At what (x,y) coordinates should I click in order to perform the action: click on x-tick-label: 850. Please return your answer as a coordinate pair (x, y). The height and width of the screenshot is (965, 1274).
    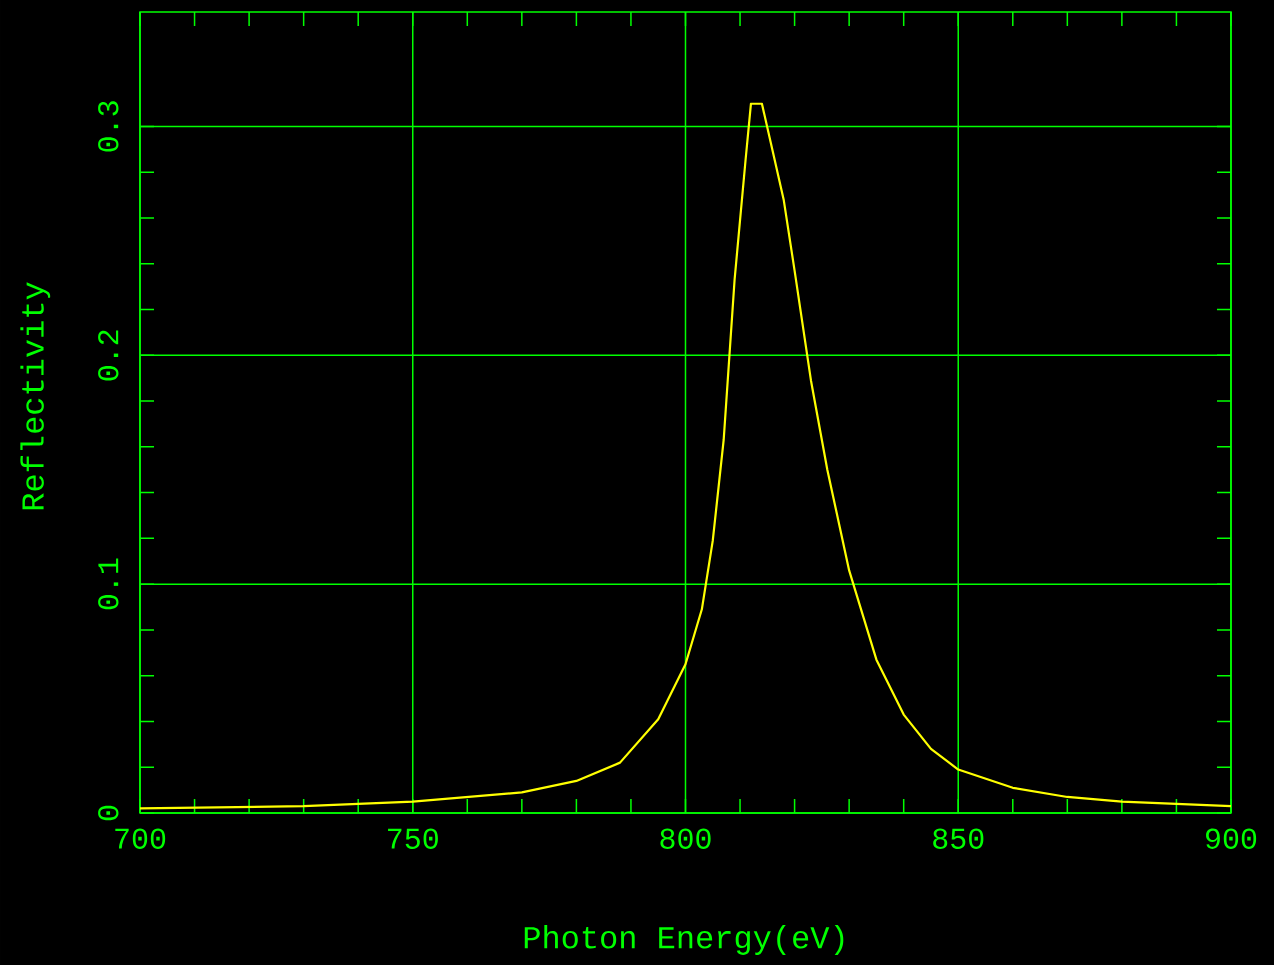
    Looking at the image, I should click on (958, 838).